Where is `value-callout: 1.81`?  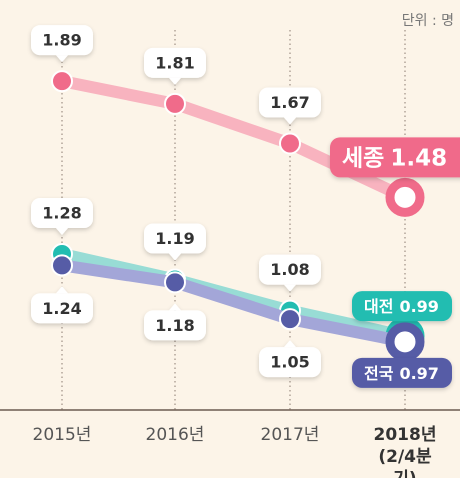
value-callout: 1.81 is located at coordinates (175, 66).